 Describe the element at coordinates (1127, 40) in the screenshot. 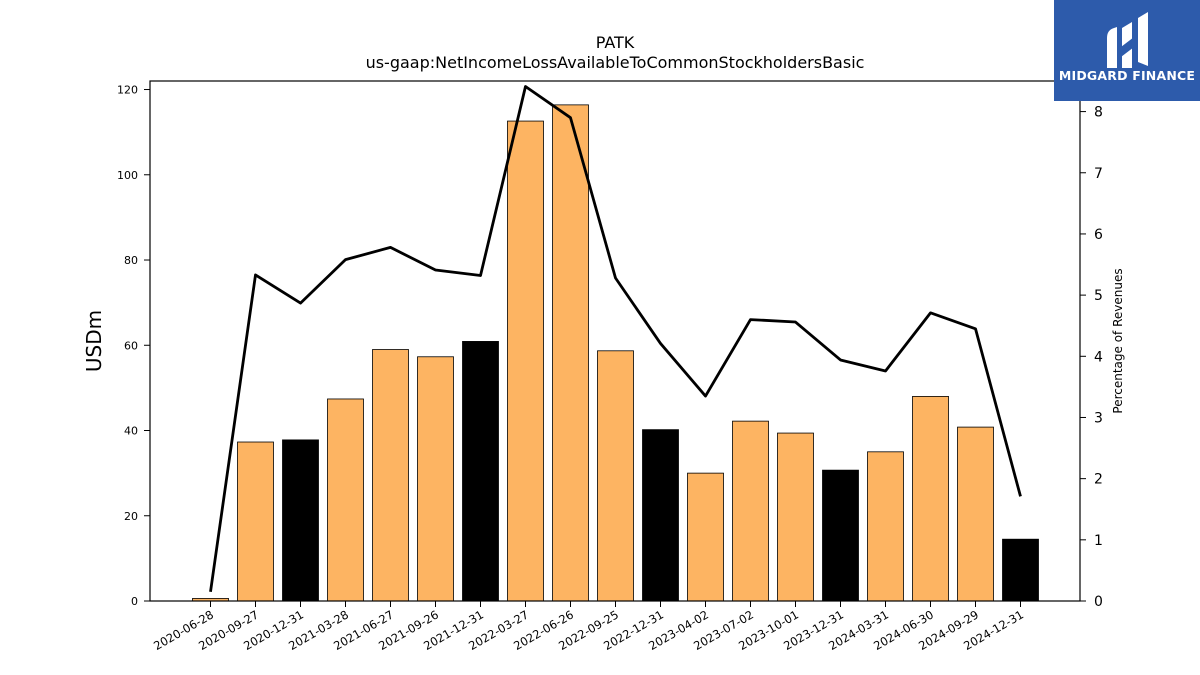

I see `midgard-logo-icon` at that location.